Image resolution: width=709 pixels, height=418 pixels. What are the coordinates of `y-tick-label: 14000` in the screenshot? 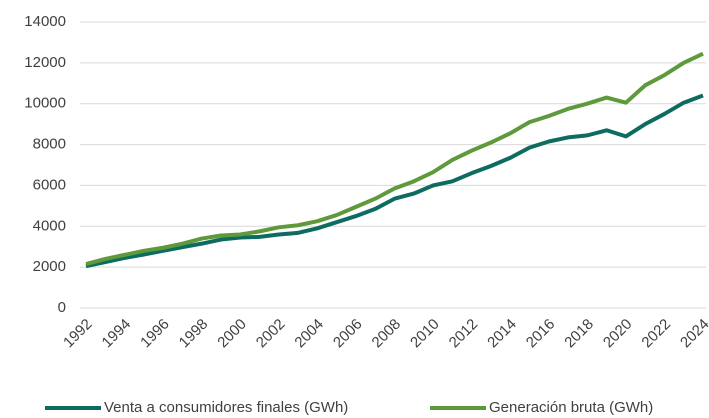 It's located at (45, 21).